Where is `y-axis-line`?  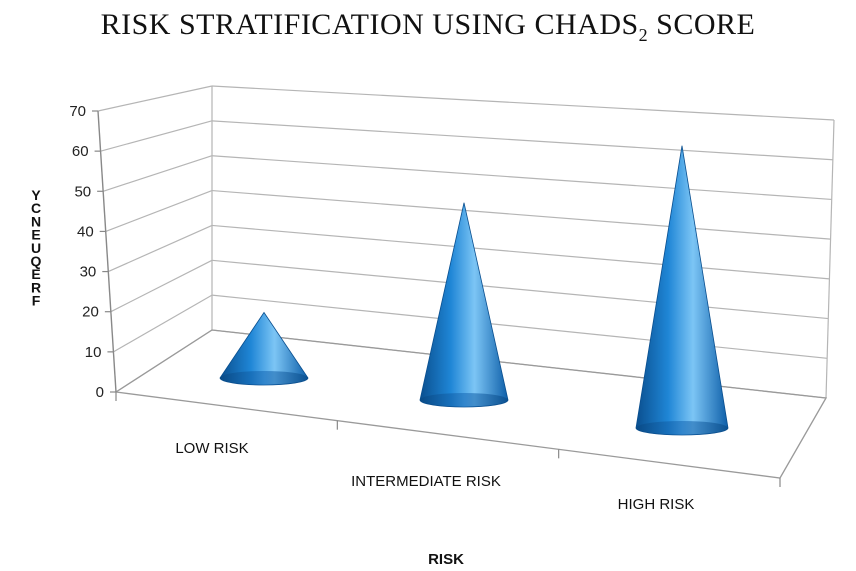 y-axis-line is located at coordinates (107, 251).